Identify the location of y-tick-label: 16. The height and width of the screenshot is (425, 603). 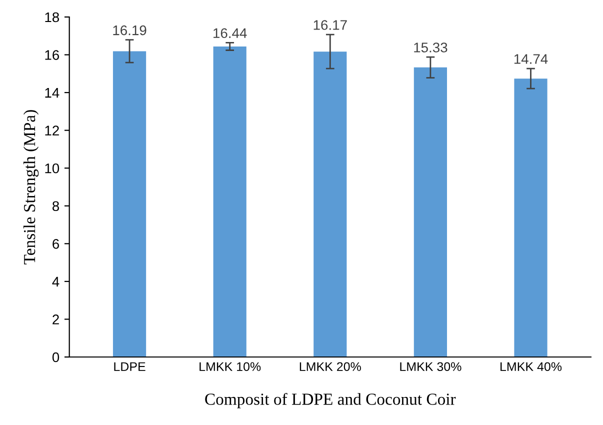
(52, 55).